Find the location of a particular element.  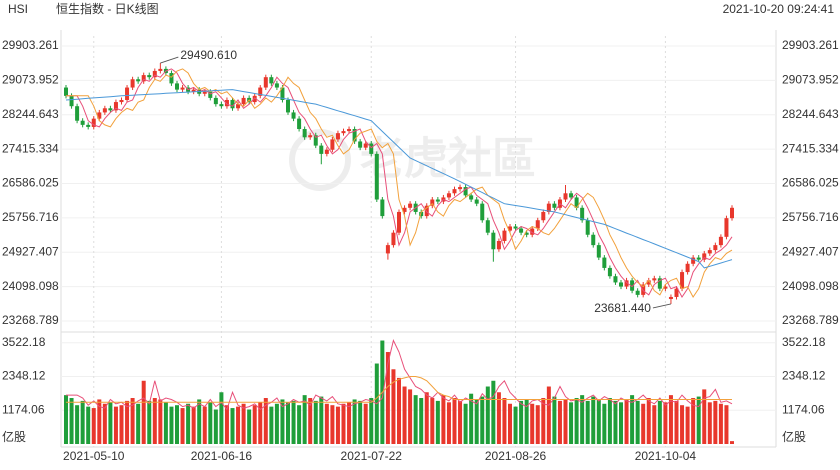

y-tick-label-right: 29073.952 is located at coordinates (810, 80).